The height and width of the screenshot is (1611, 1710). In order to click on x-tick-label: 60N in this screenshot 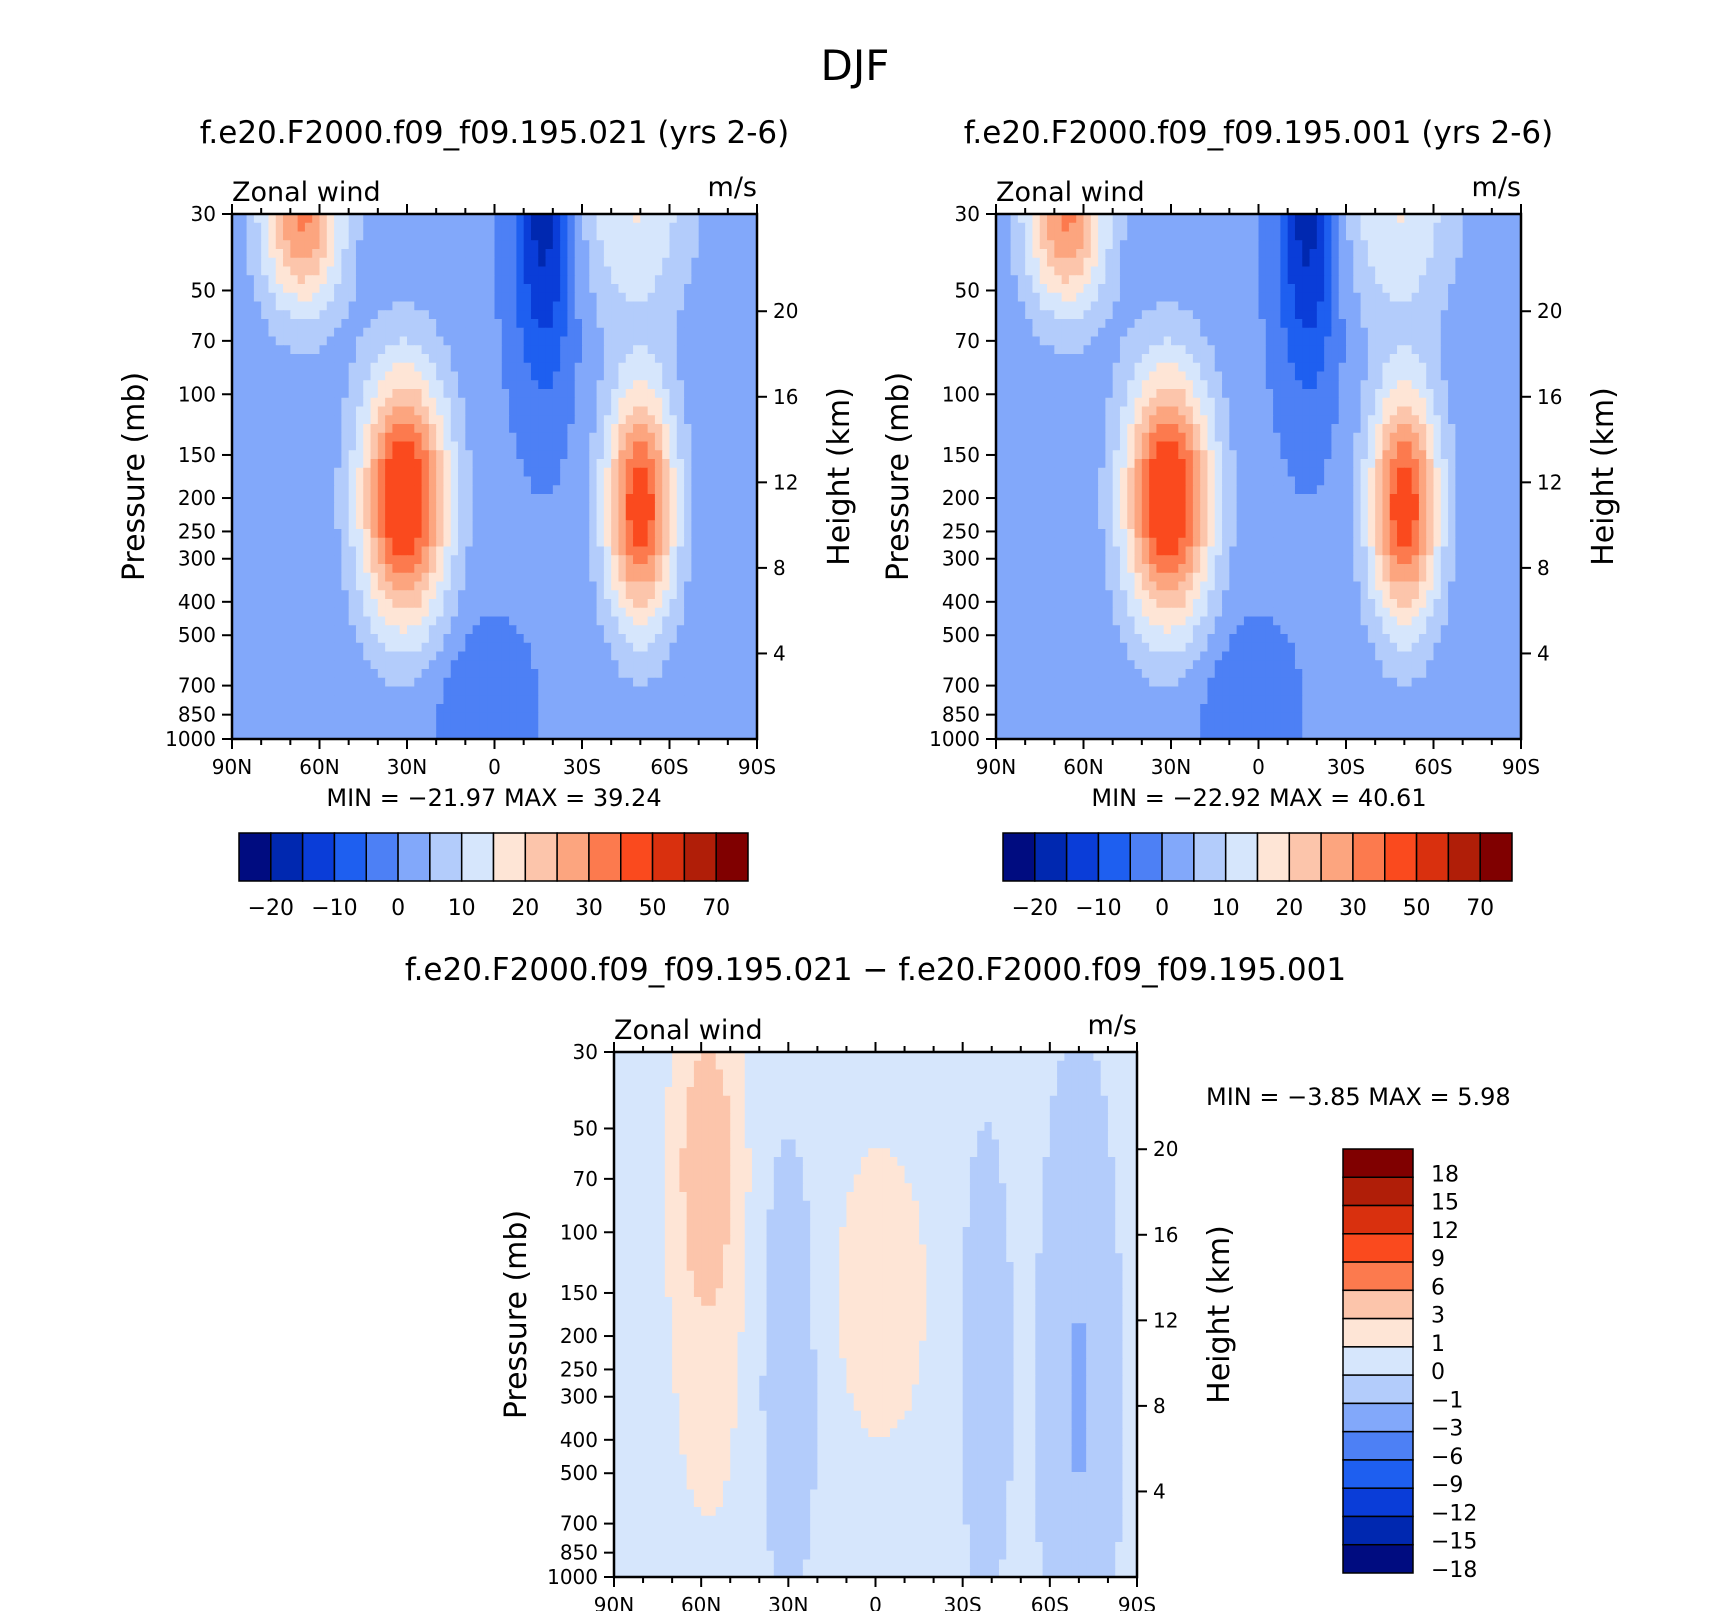, I will do `click(319, 767)`.